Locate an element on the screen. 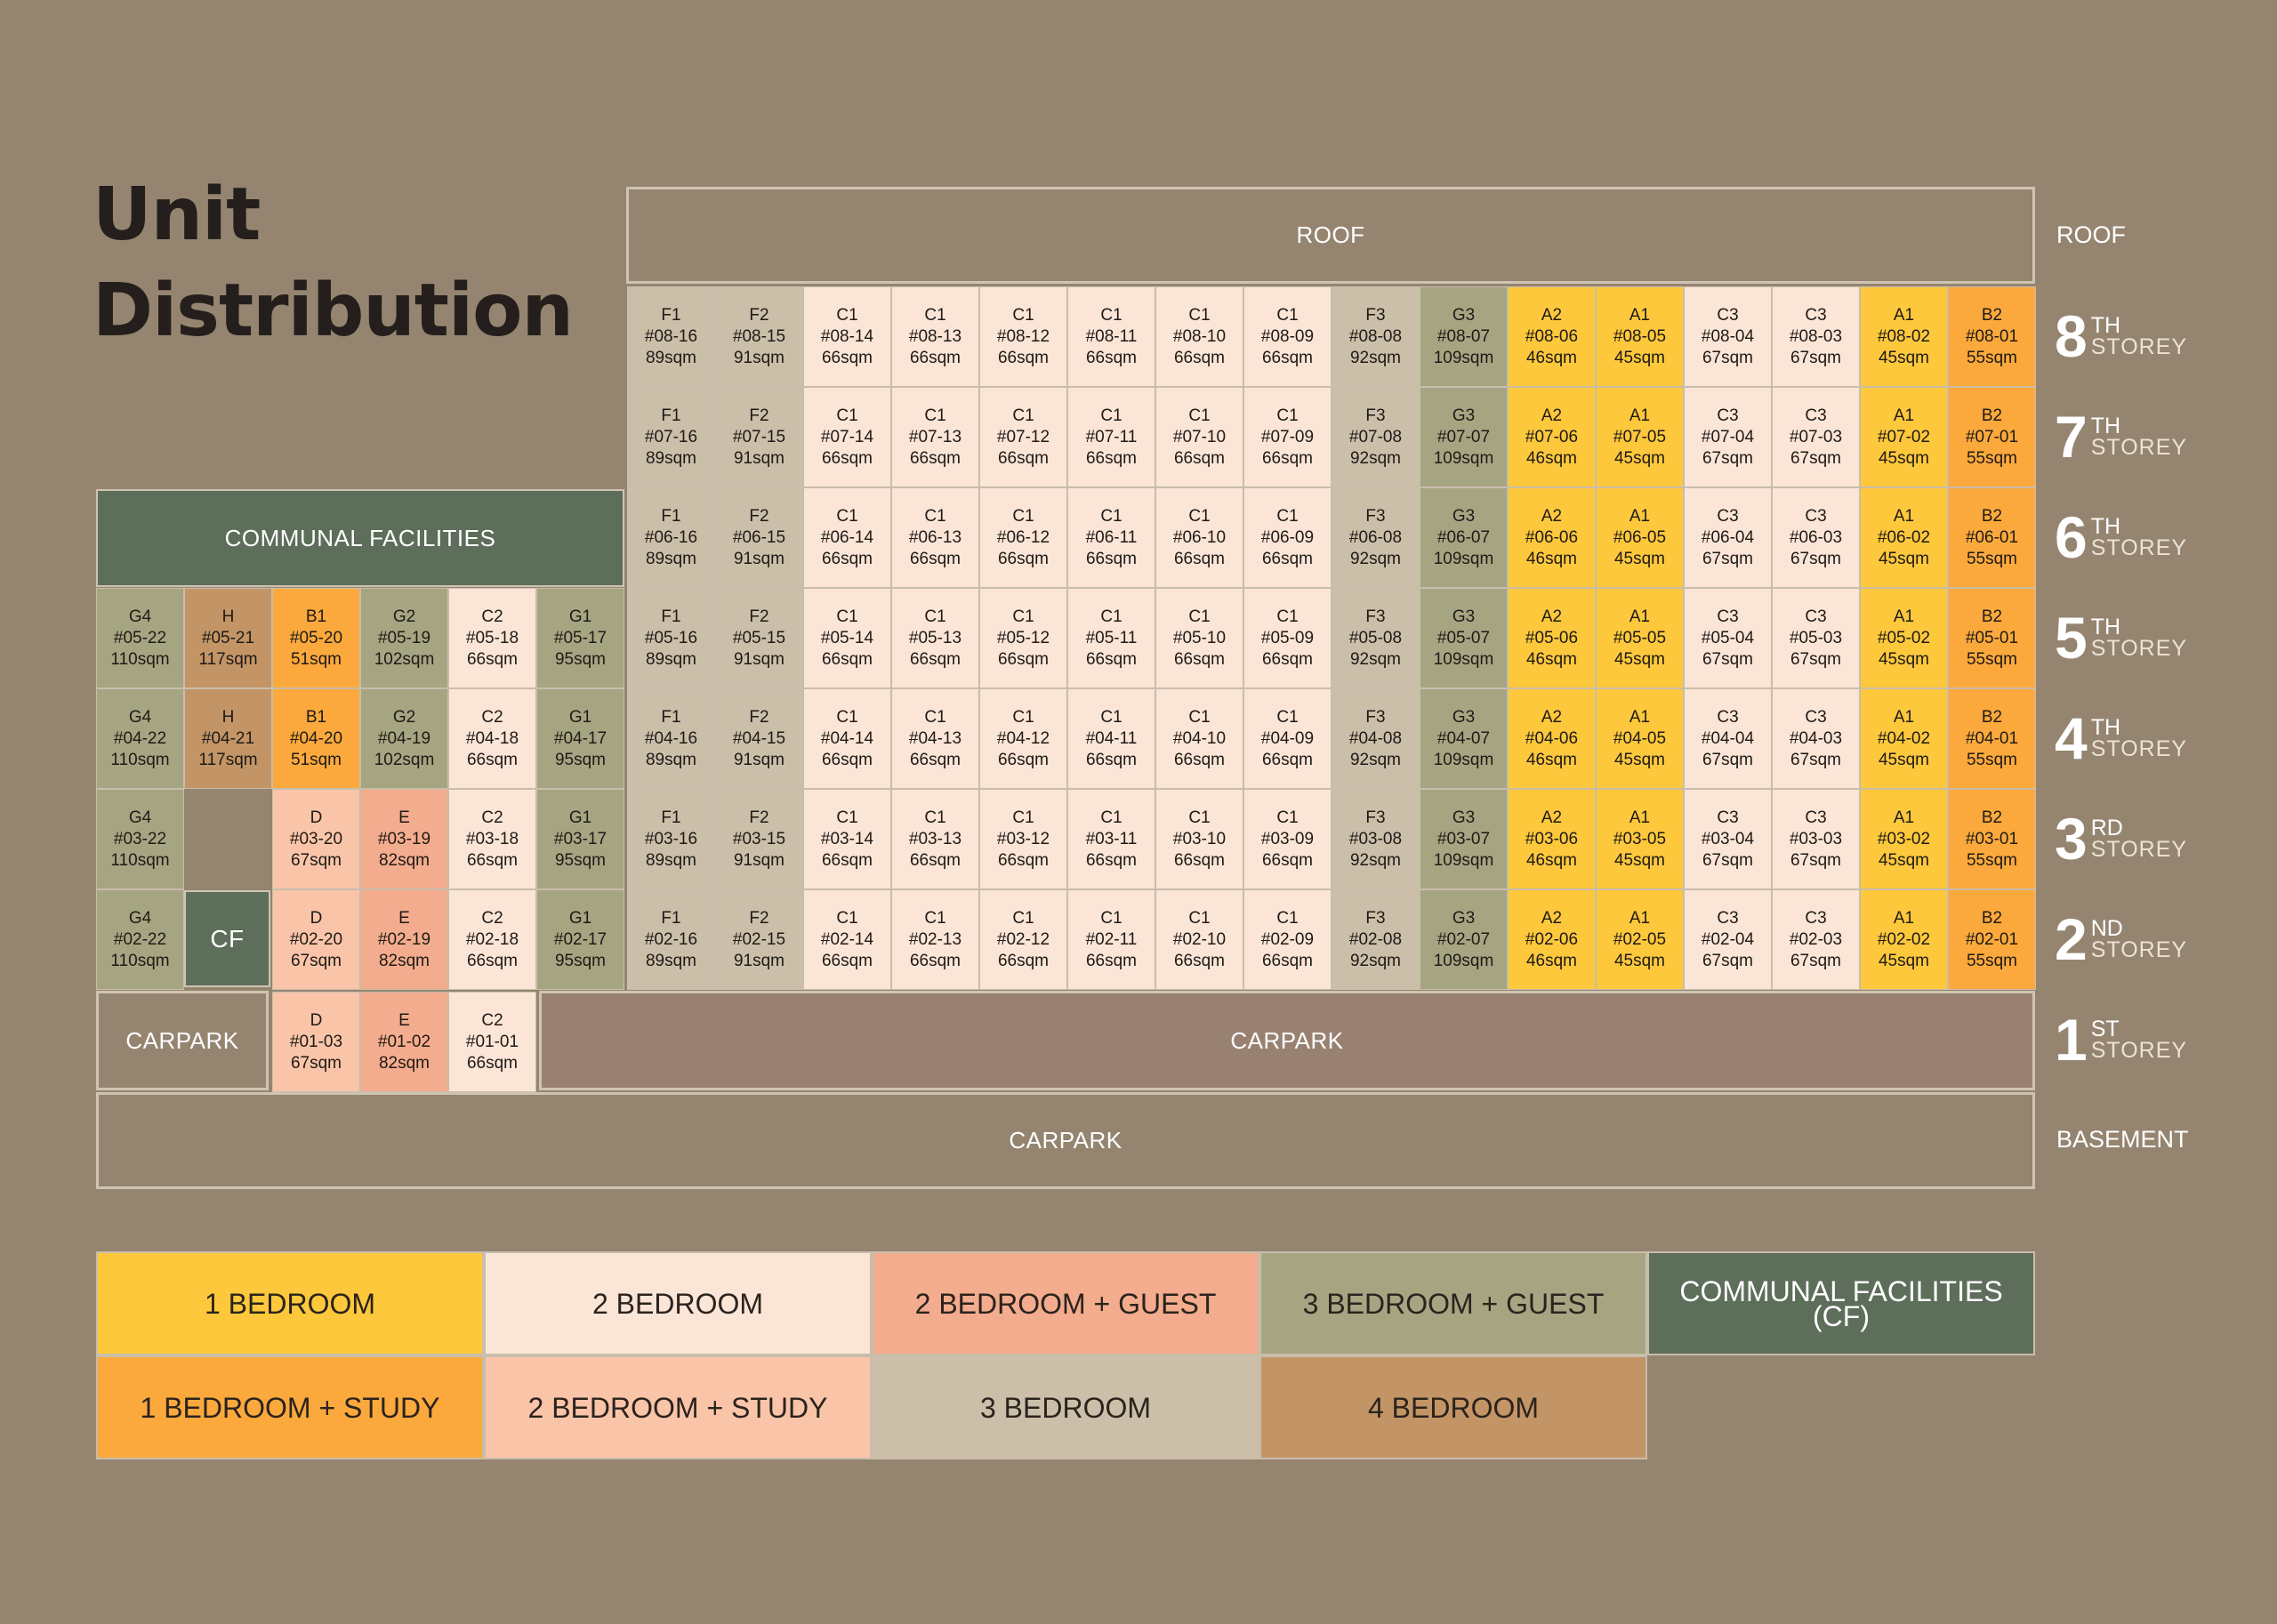 This screenshot has height=1624, width=2277. unit-number: #06-09 is located at coordinates (1287, 537).